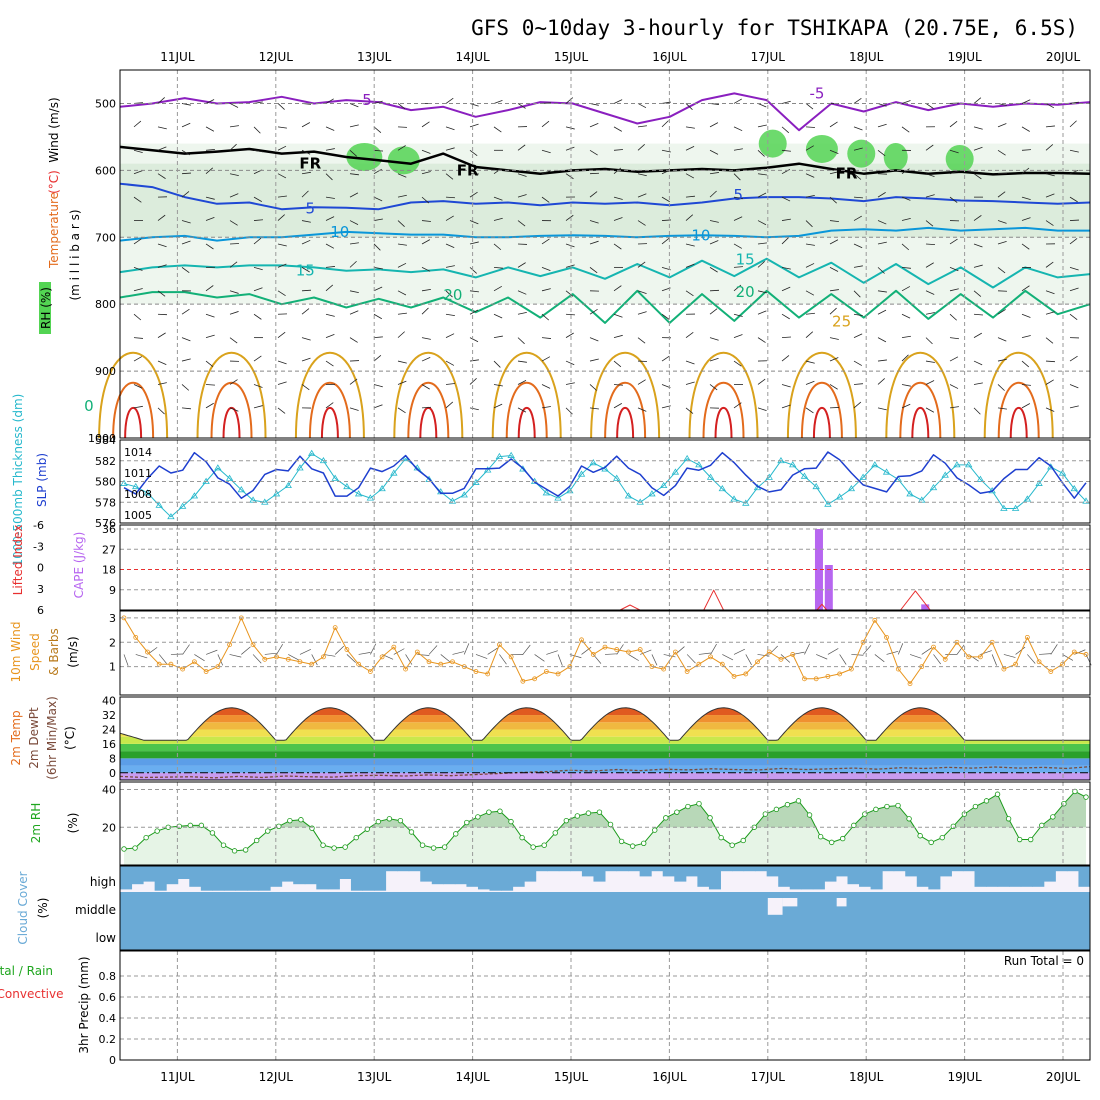 The width and height of the screenshot is (1100, 1100). What do you see at coordinates (46, 308) in the screenshot?
I see `rh-axis-label: RH (%)` at bounding box center [46, 308].